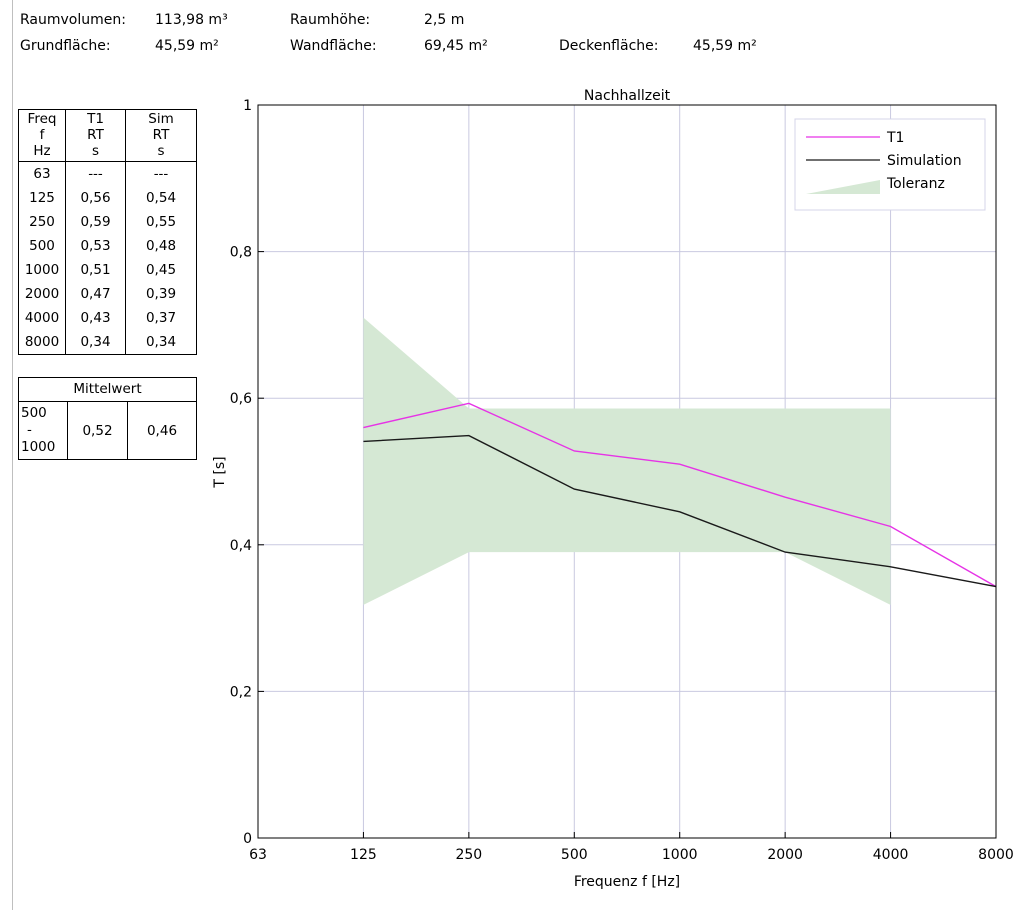  I want to click on header-t1-line2: RT, so click(95, 135).